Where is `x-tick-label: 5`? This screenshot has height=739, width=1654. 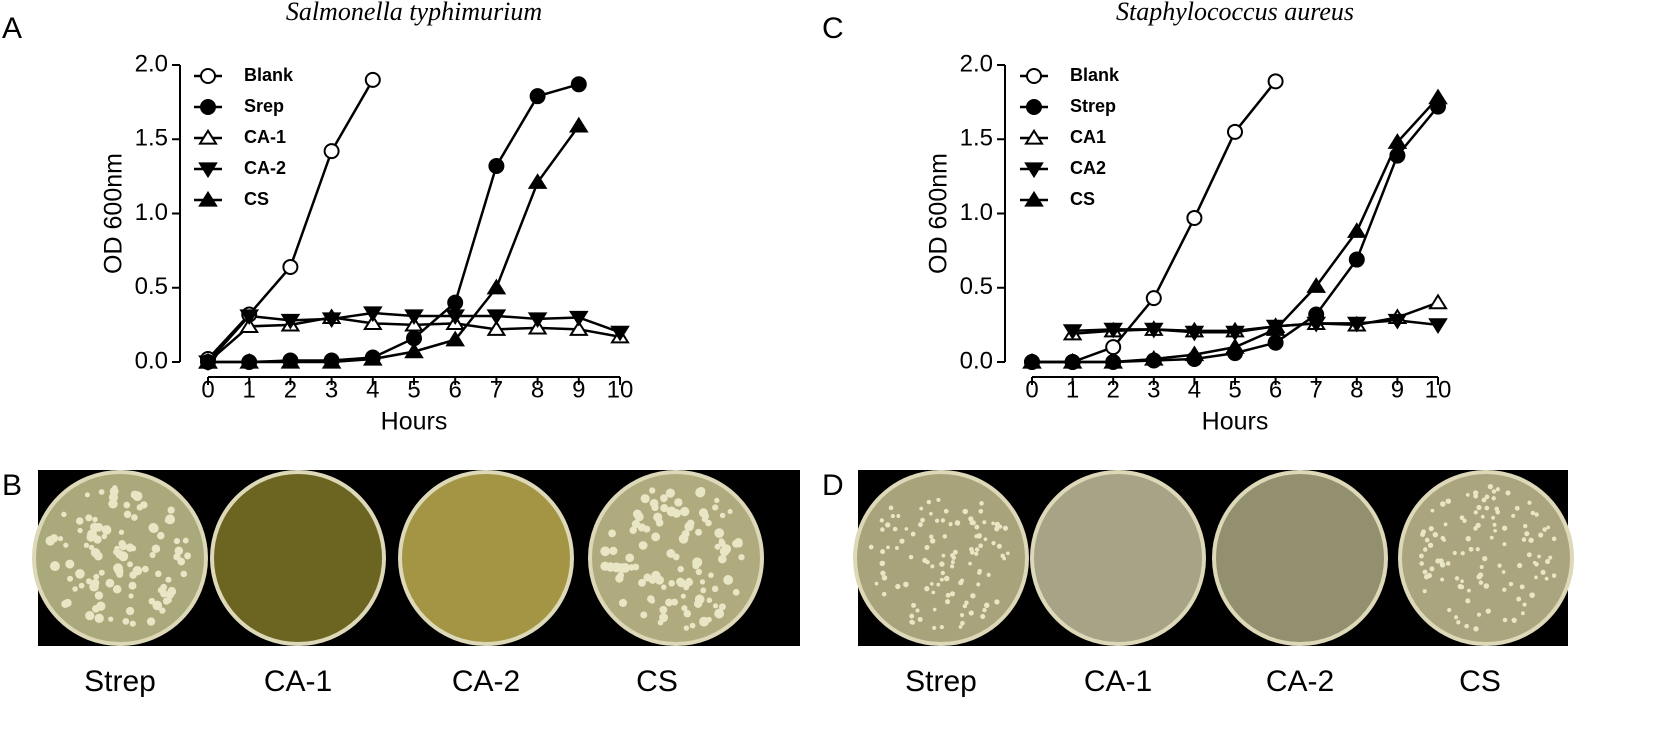
x-tick-label: 5 is located at coordinates (413, 389).